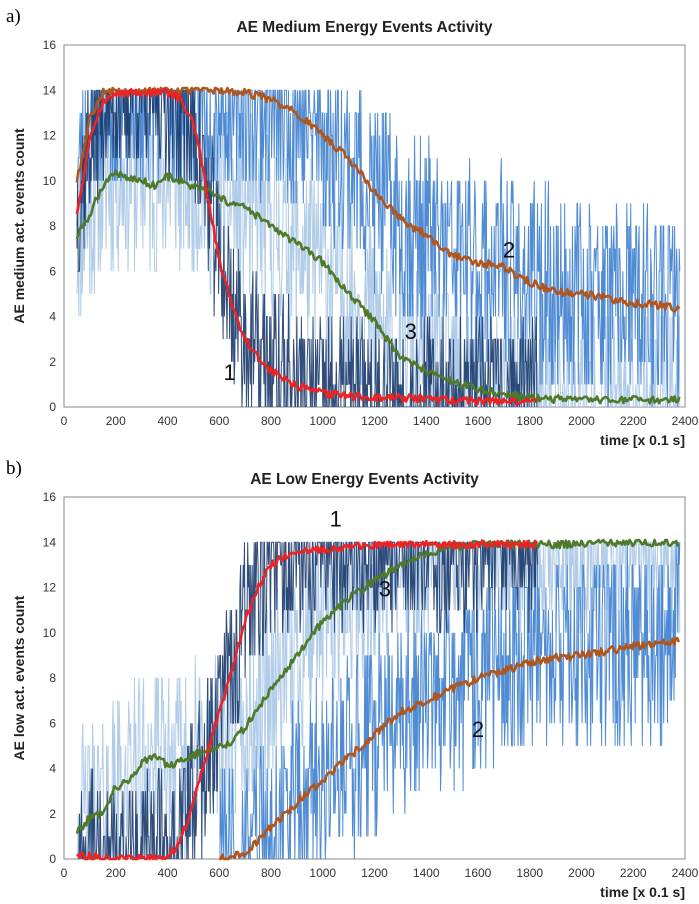 This screenshot has height=904, width=699. What do you see at coordinates (13, 16) in the screenshot?
I see `panel-letter: a)` at bounding box center [13, 16].